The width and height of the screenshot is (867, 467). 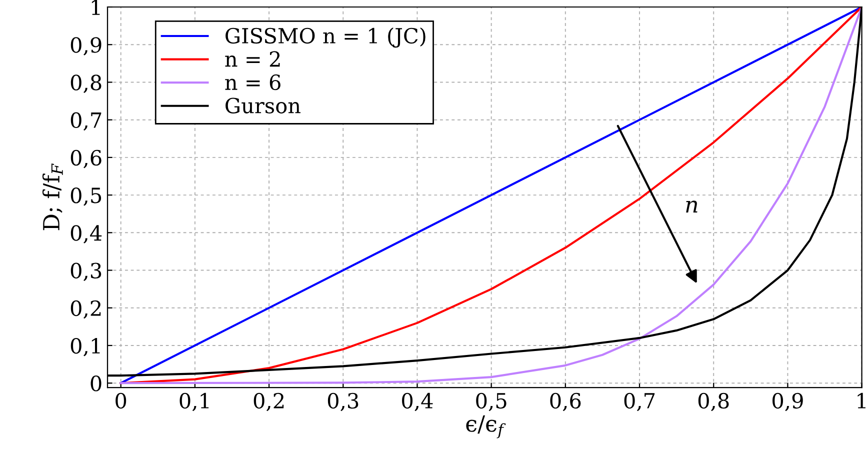 I want to click on y-tick-label: 0,8, so click(x=86, y=83).